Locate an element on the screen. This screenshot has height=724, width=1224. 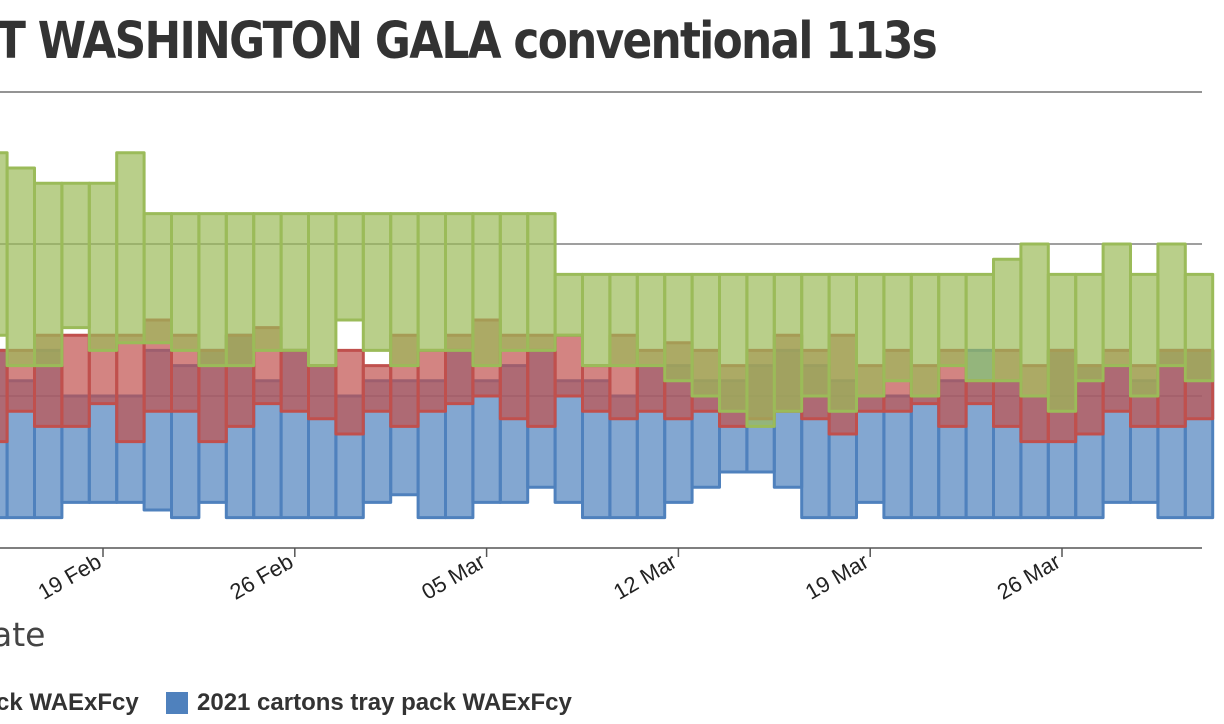
legend-label: ck WAExFcy is located at coordinates (69, 702).